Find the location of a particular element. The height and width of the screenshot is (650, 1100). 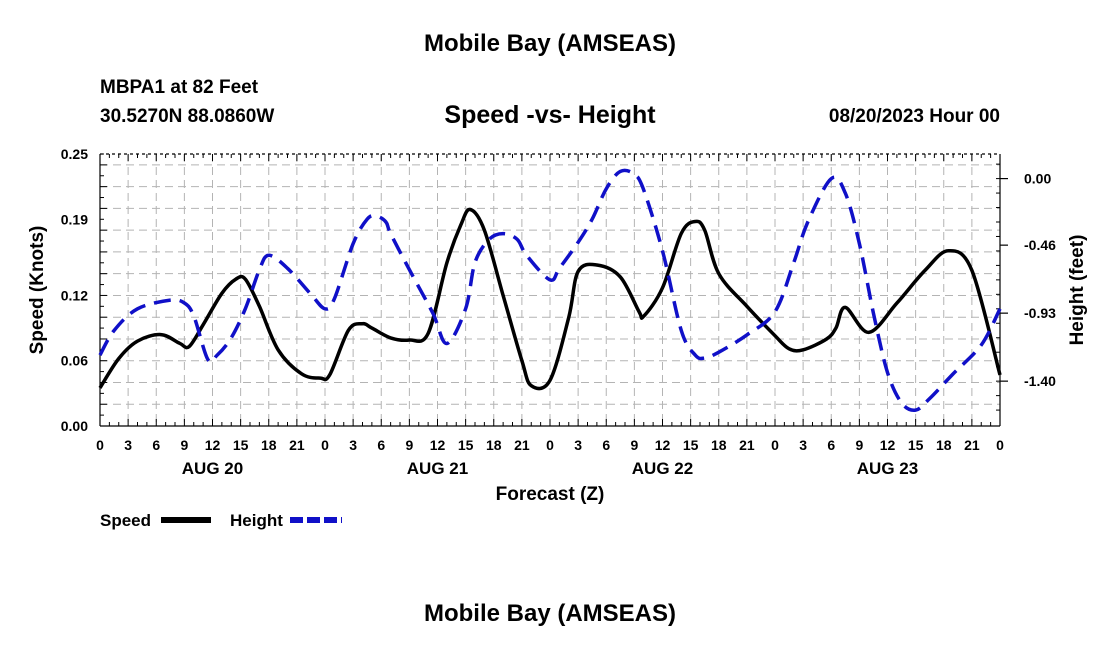

chart-main-title: Mobile Bay (AMSEAS) is located at coordinates (550, 43).